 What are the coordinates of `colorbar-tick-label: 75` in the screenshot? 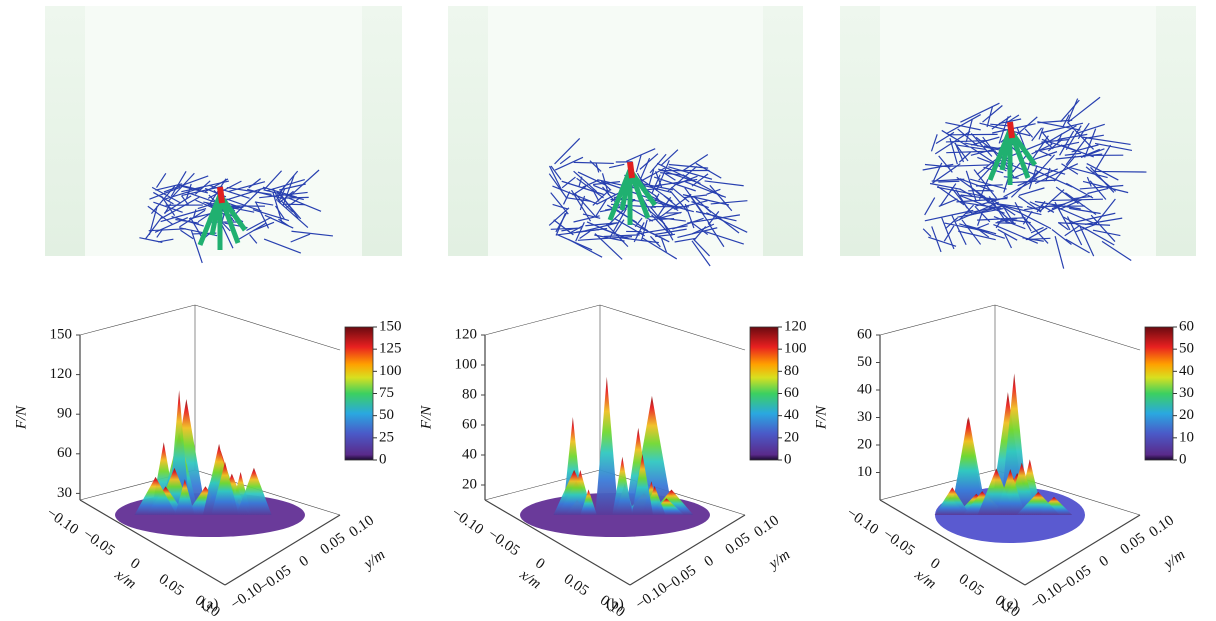 It's located at (386, 393).